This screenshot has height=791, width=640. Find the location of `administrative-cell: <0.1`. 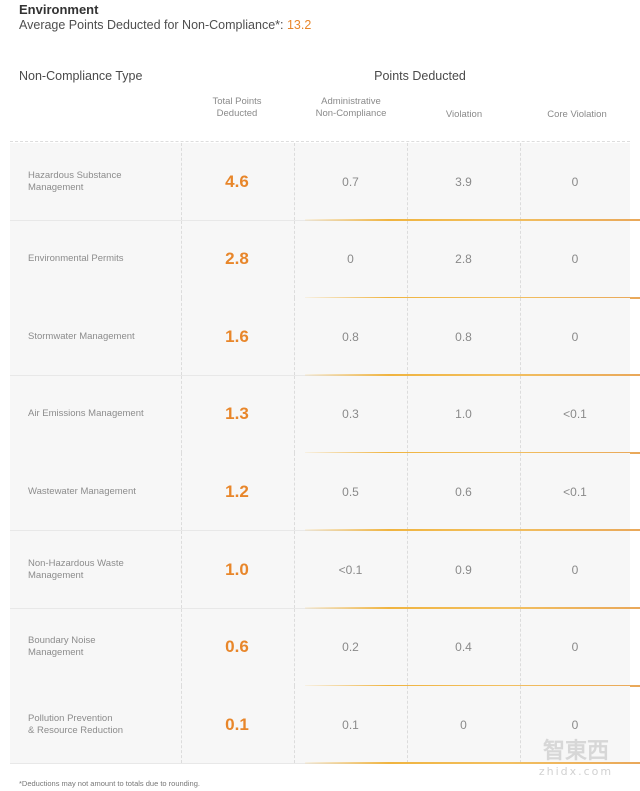

administrative-cell: <0.1 is located at coordinates (350, 569).